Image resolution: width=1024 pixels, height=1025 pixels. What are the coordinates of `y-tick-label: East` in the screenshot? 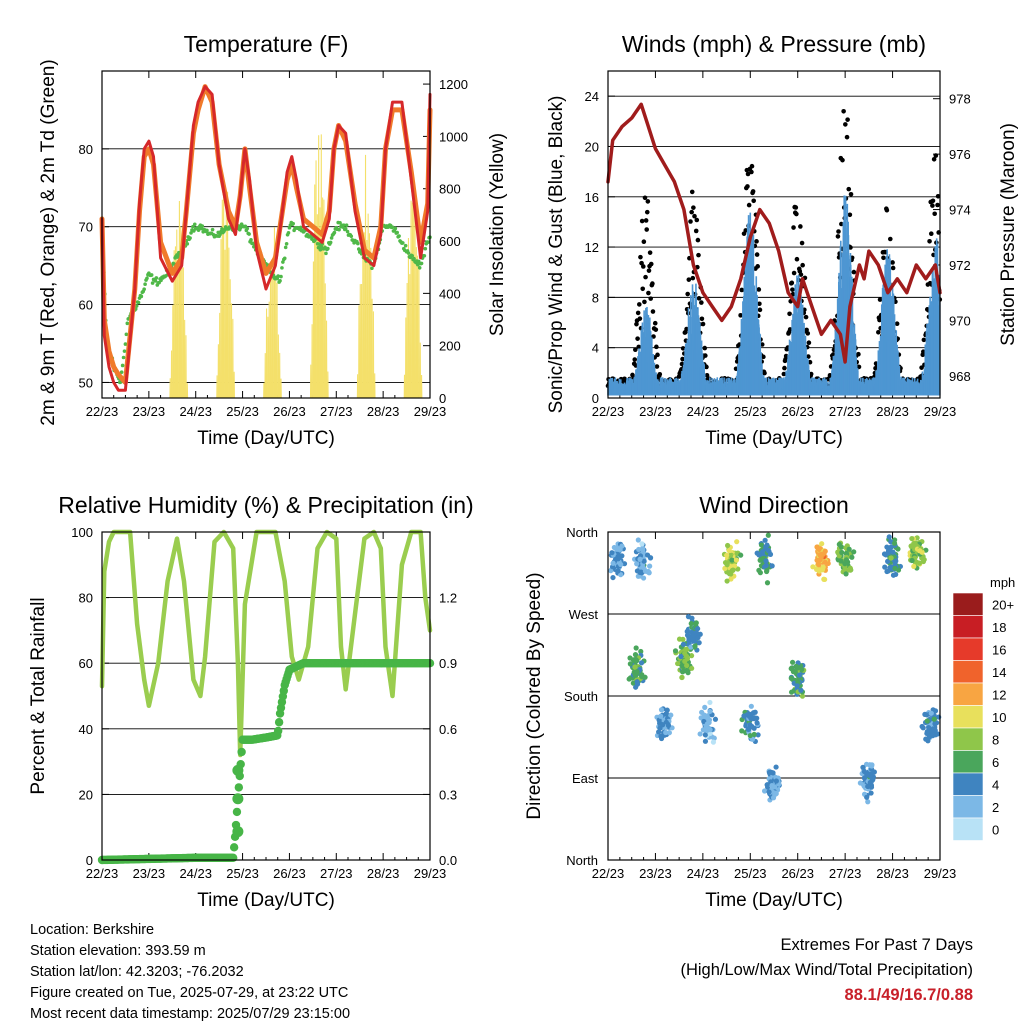 It's located at (585, 778).